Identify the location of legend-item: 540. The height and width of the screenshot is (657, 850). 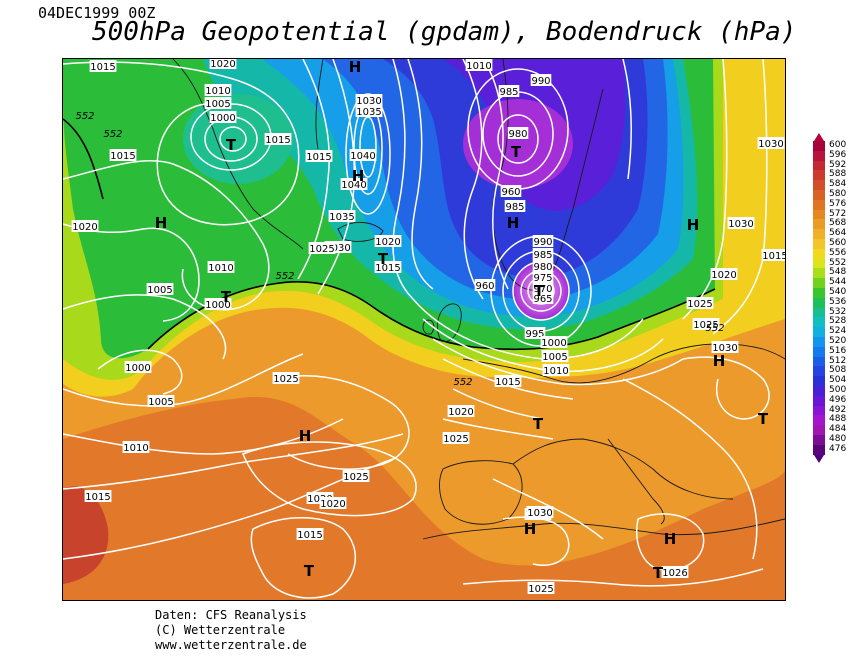
(831, 292).